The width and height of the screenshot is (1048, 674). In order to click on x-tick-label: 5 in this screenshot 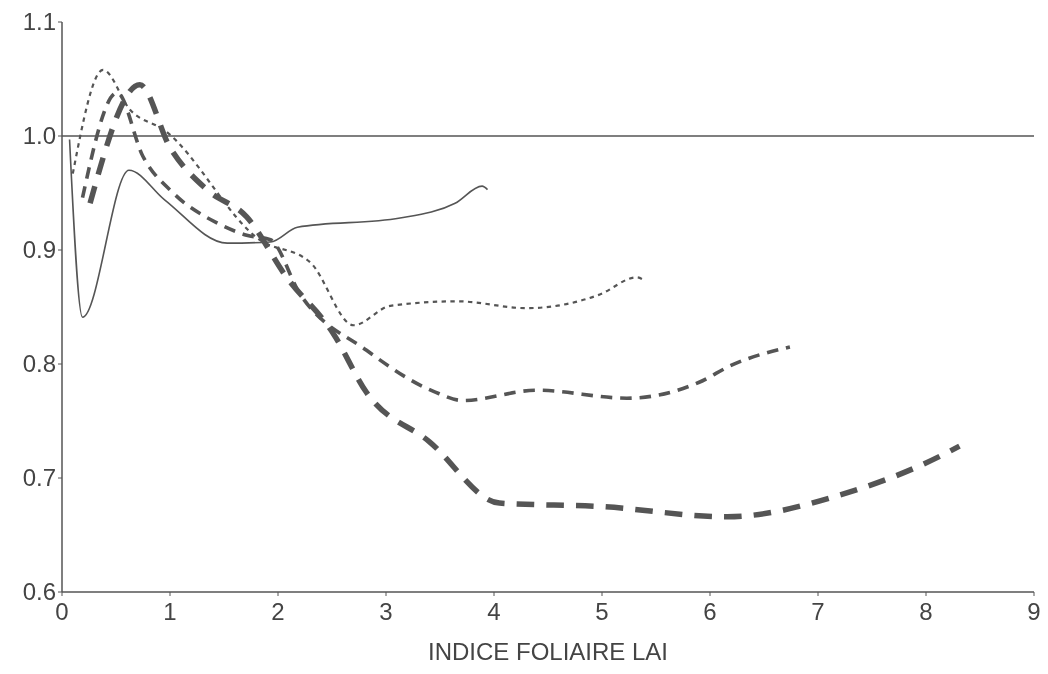, I will do `click(602, 611)`.